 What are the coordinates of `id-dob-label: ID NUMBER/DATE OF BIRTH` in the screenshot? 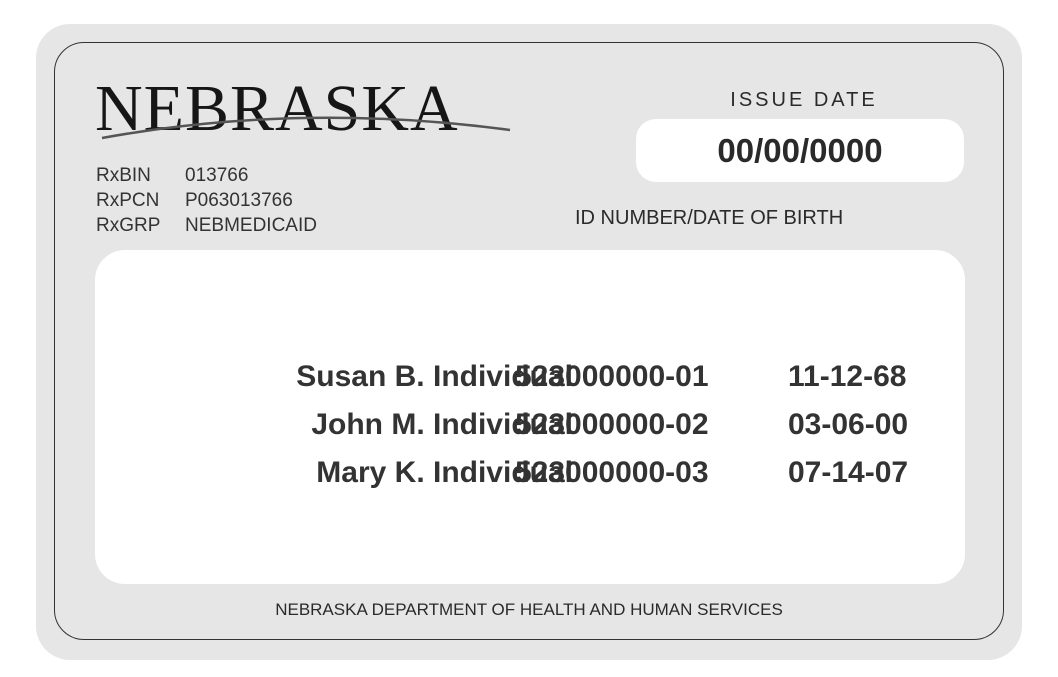 It's located at (709, 218).